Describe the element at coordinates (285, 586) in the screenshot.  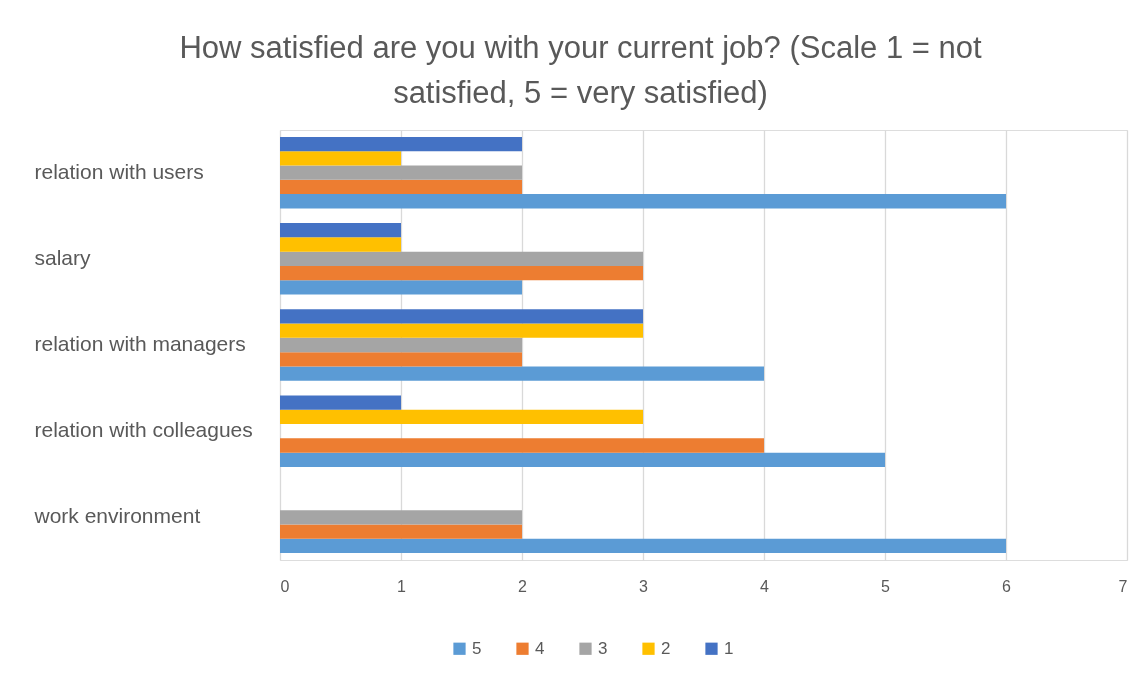
I see `x-tick-label: 0` at that location.